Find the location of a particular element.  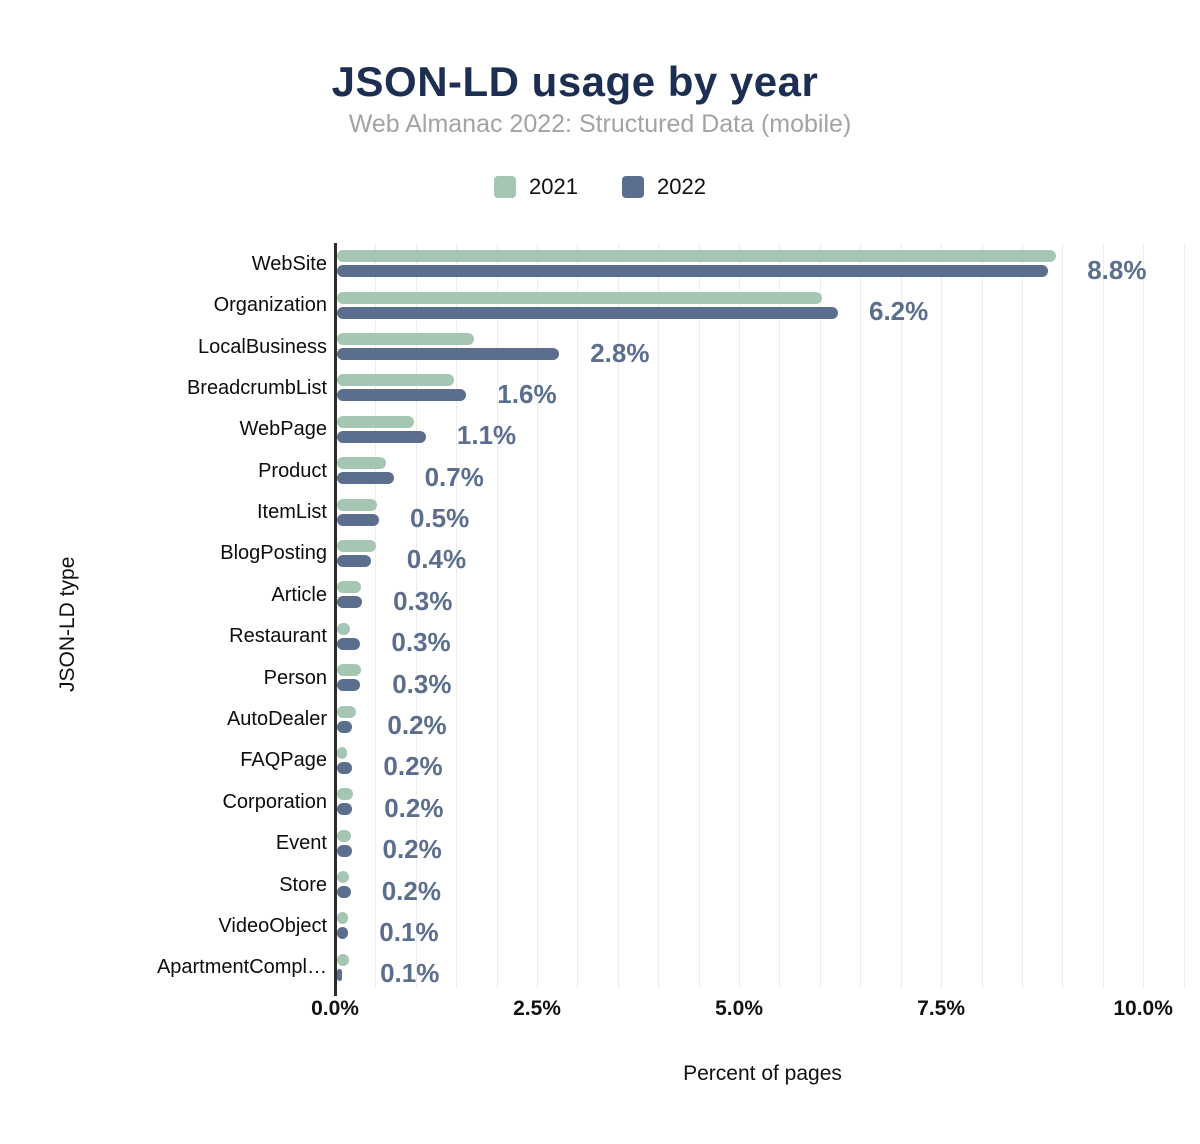

bar-2022-Corporation is located at coordinates (344, 809).